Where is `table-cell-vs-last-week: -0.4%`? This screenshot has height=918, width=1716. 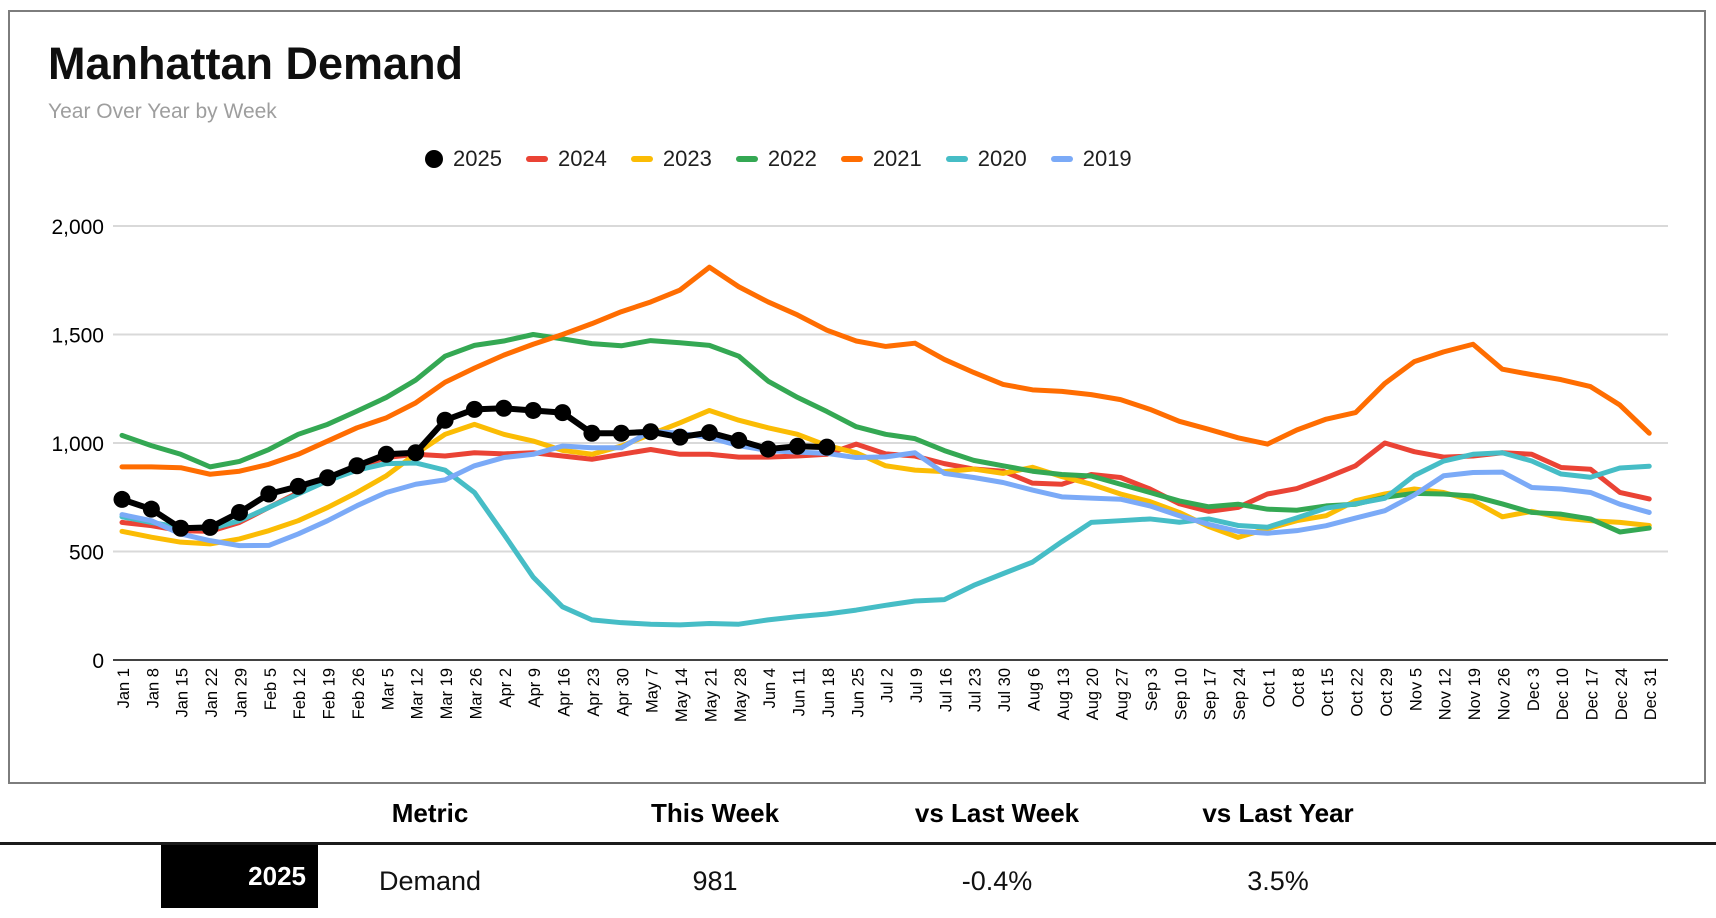 table-cell-vs-last-week: -0.4% is located at coordinates (997, 881).